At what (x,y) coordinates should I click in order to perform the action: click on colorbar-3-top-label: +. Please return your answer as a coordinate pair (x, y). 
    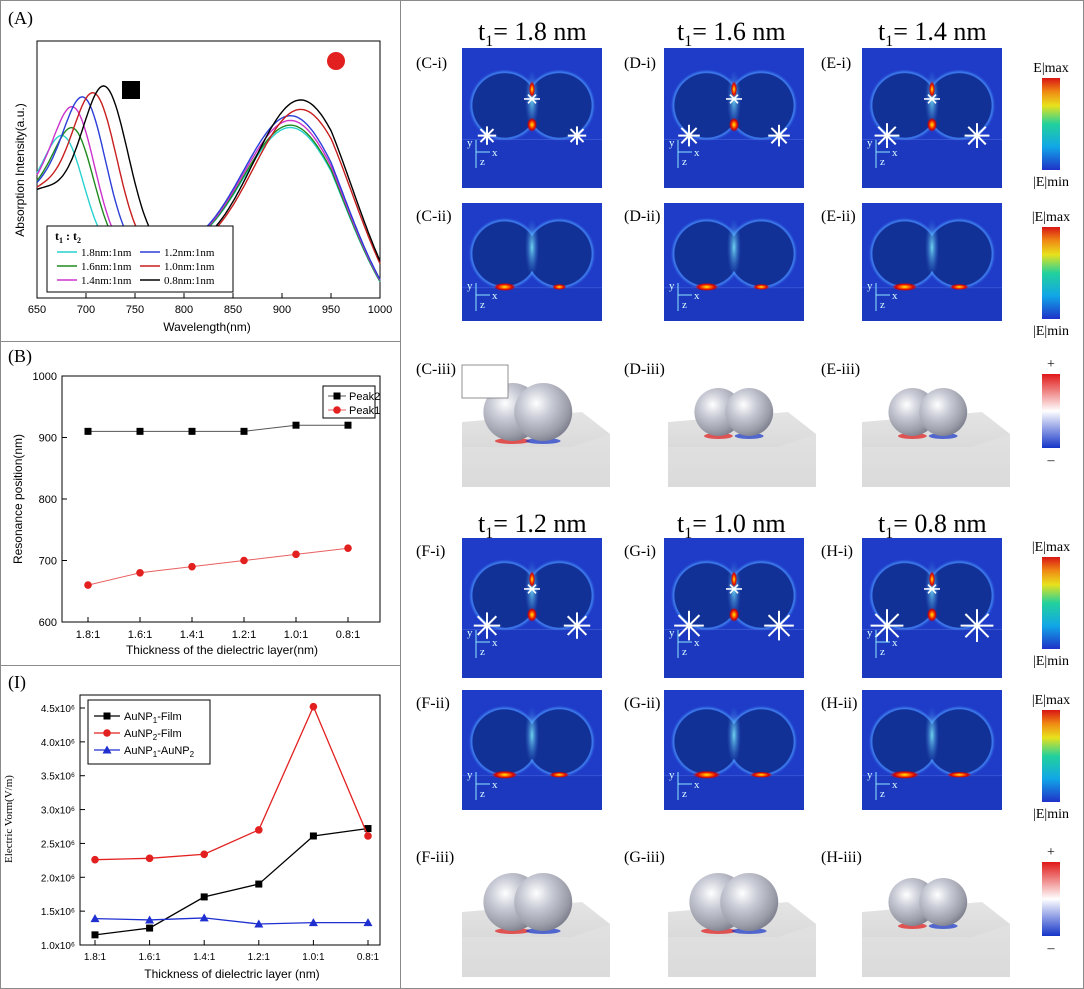
    Looking at the image, I should click on (1051, 364).